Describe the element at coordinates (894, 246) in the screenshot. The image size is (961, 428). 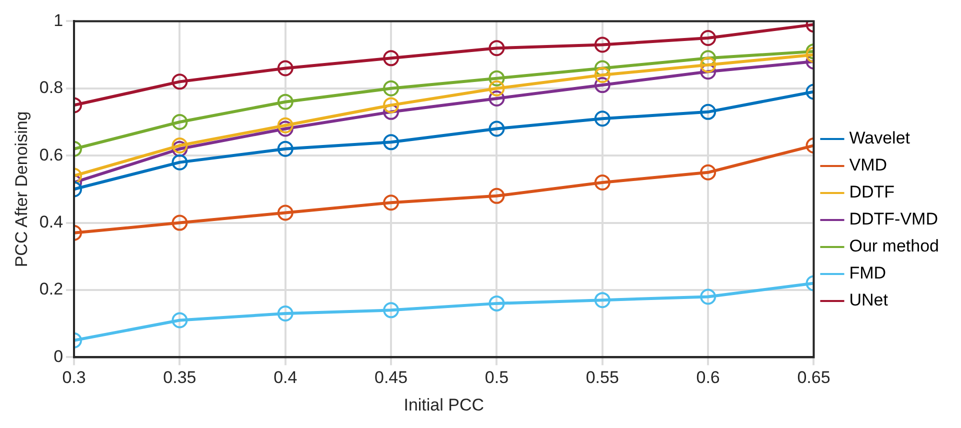
I see `legend-label: Our method` at that location.